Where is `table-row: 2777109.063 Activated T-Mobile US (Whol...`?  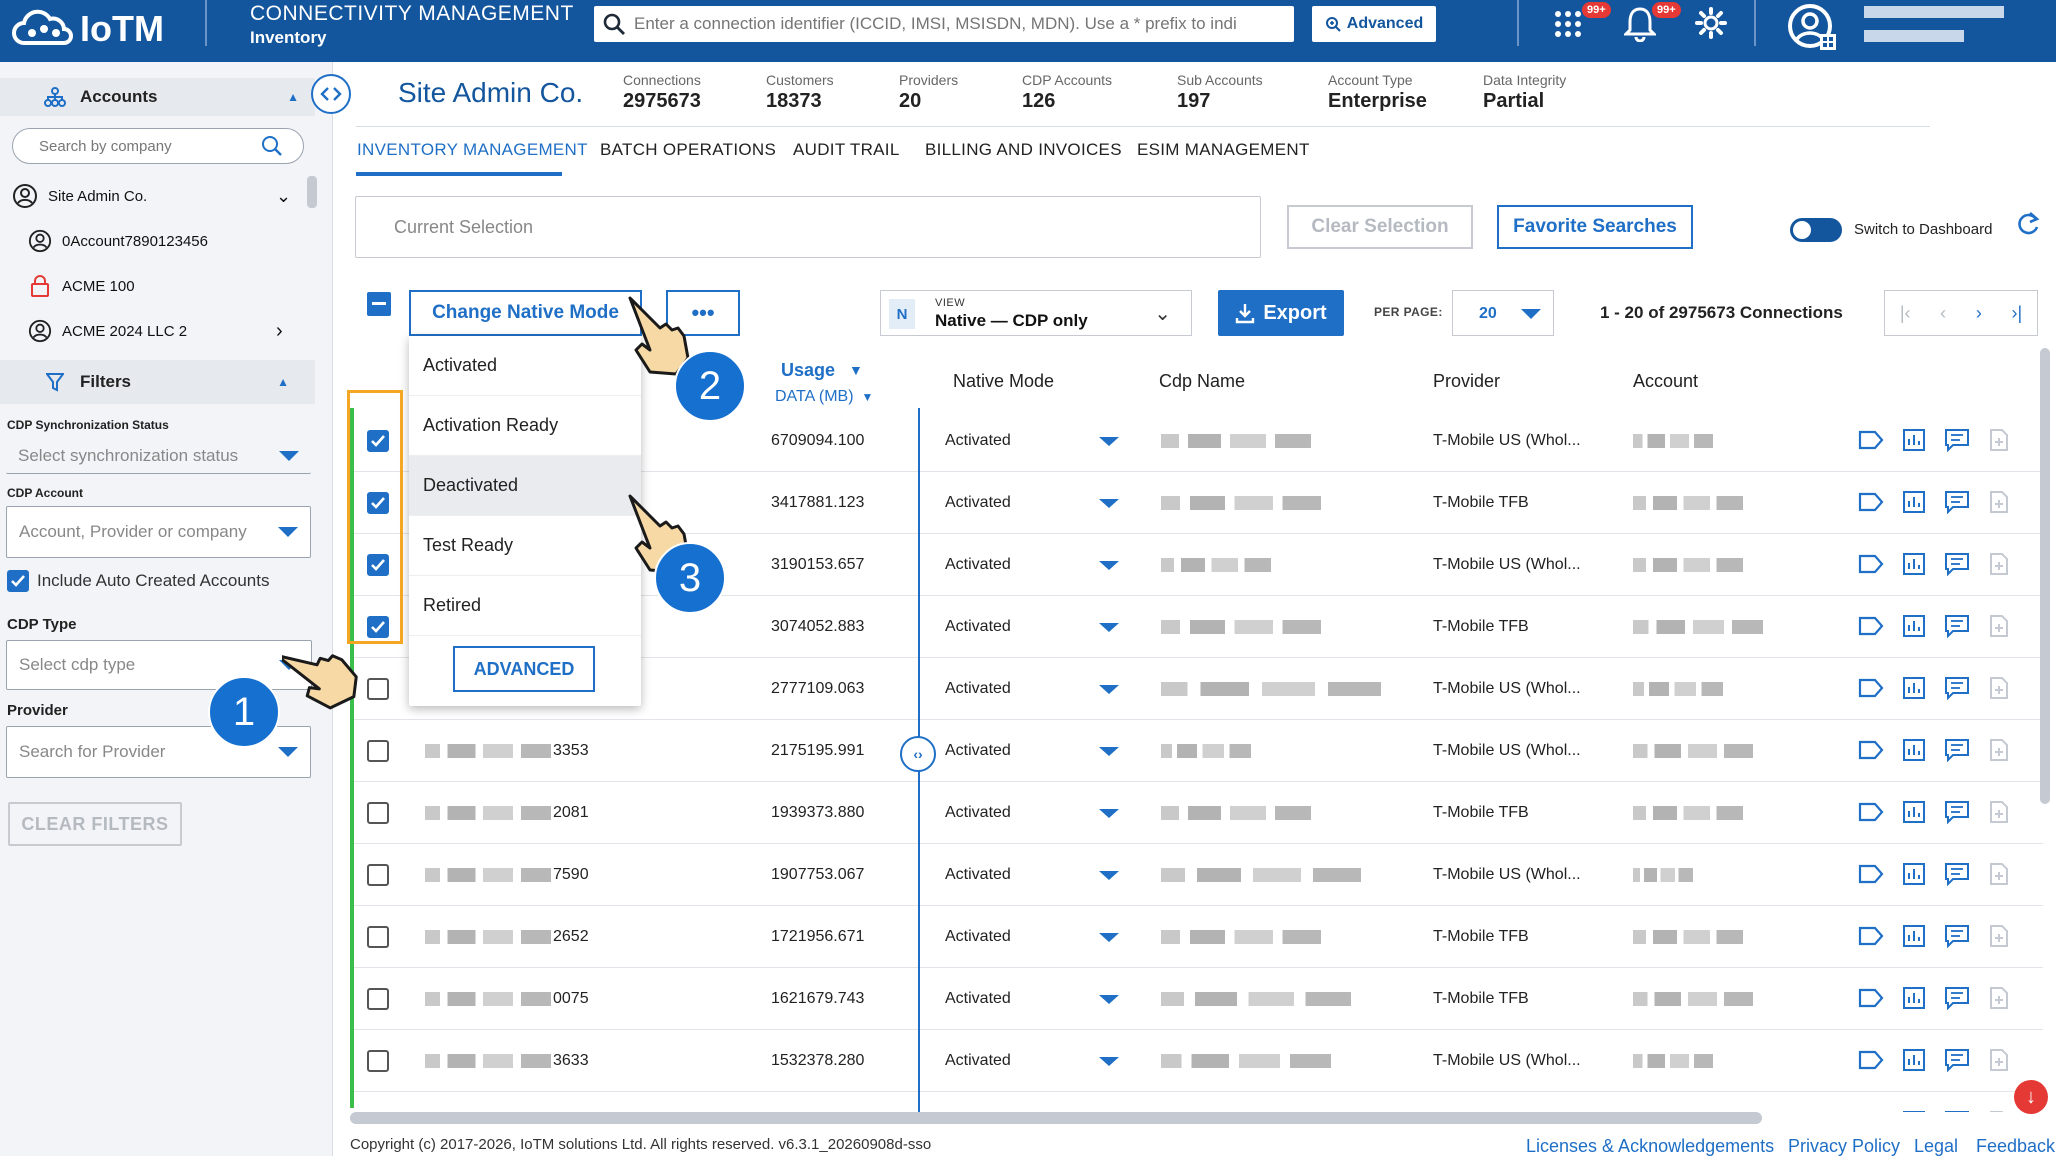
table-row: 2777109.063 Activated T-Mobile US (Whol... is located at coordinates (1198, 689).